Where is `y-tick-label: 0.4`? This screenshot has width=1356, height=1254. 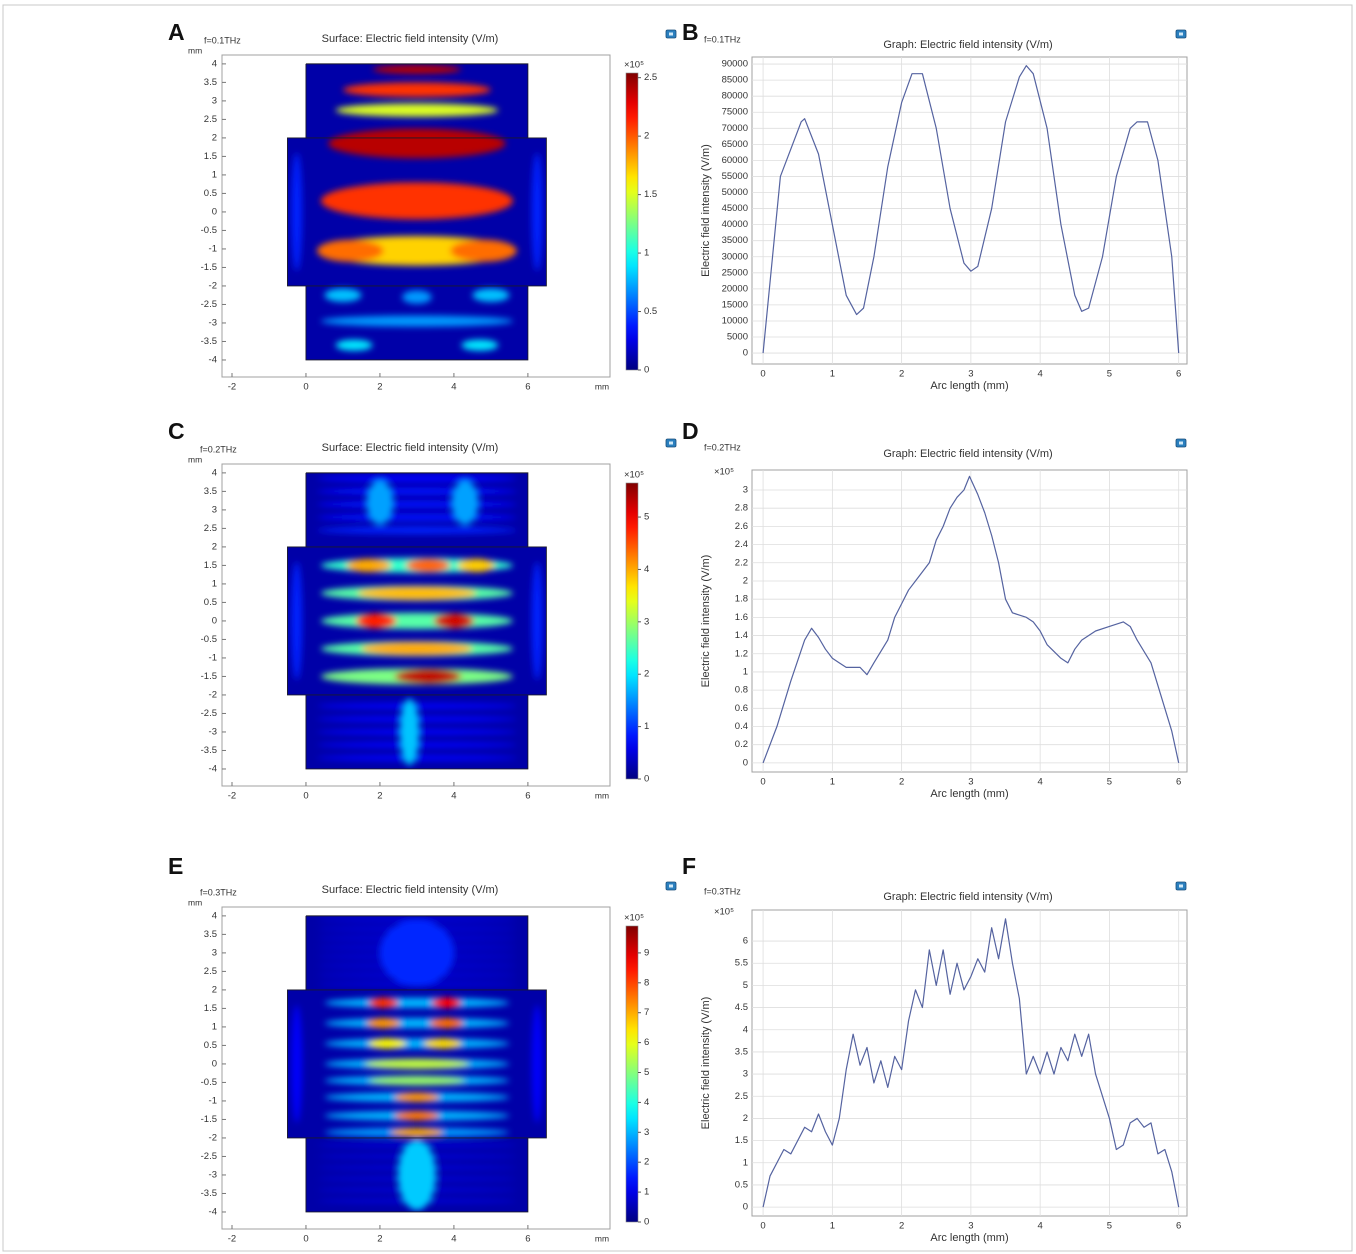
y-tick-label: 0.4 is located at coordinates (741, 726).